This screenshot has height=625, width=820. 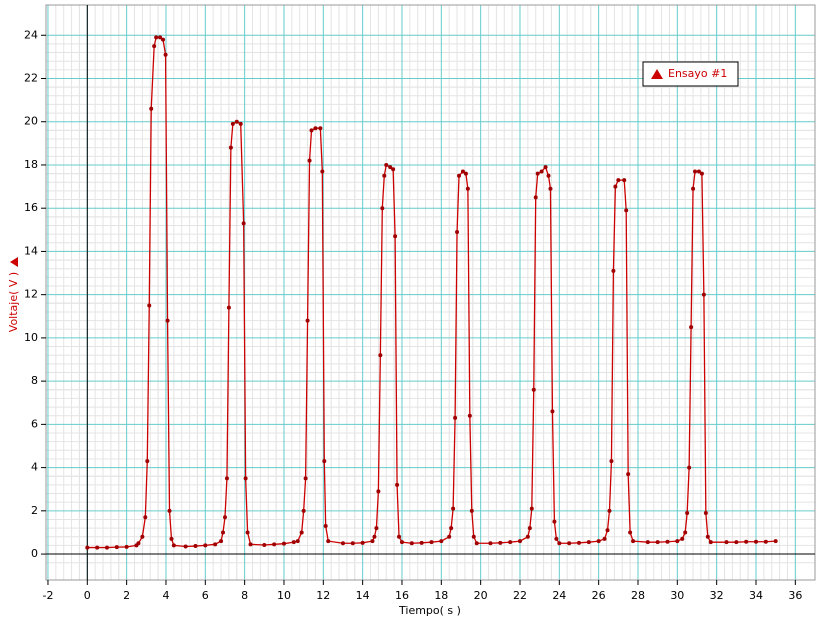 I want to click on y-axis-label: Voltaje( V ), so click(x=13, y=302).